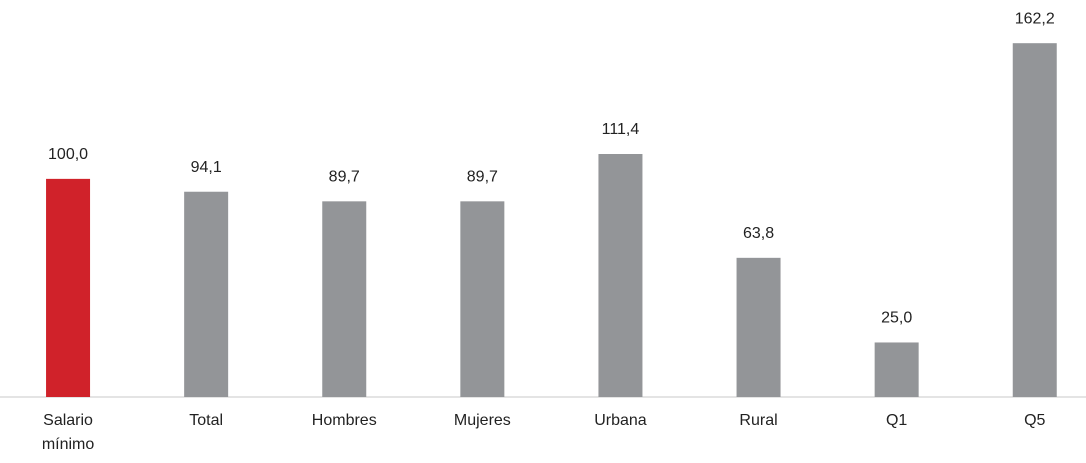  What do you see at coordinates (896, 318) in the screenshot?
I see `value-label: 25,0` at bounding box center [896, 318].